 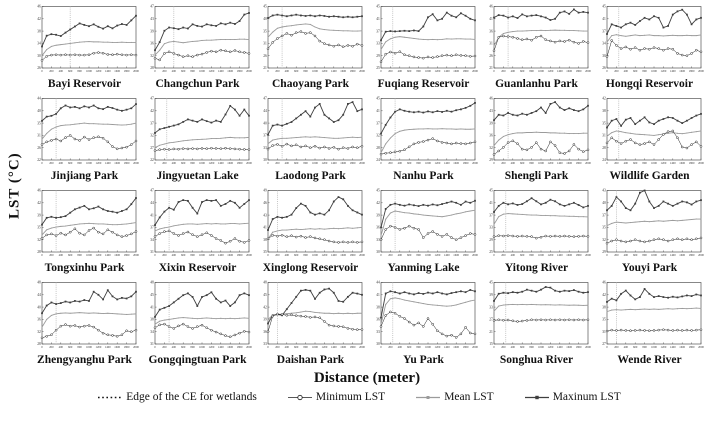 I want to click on x-axis-label: Distance (meter), so click(x=367, y=378).